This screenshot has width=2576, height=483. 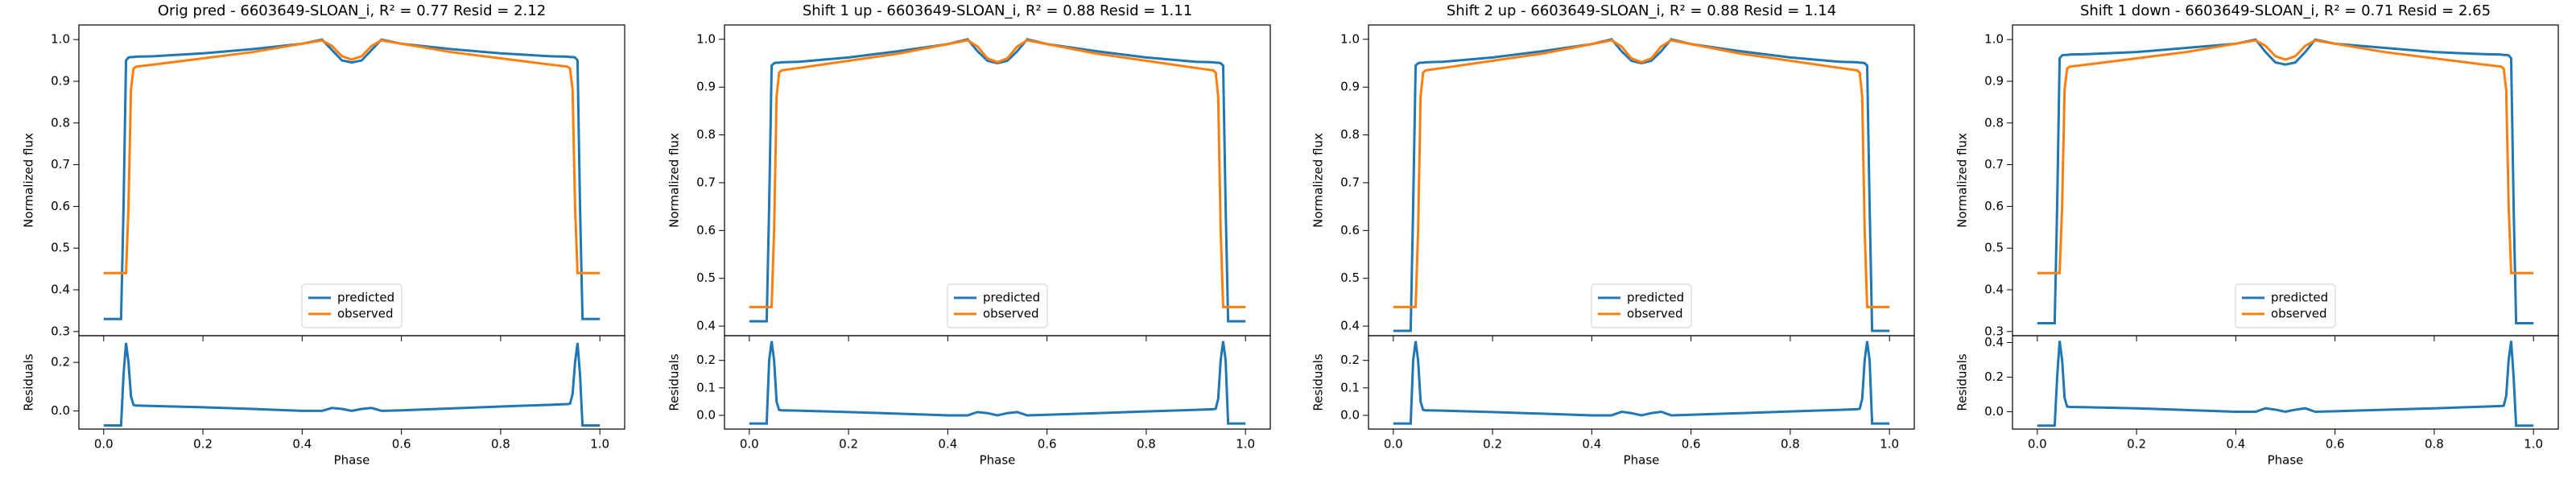 I want to click on y-tick-label: 0.1, so click(x=1350, y=387).